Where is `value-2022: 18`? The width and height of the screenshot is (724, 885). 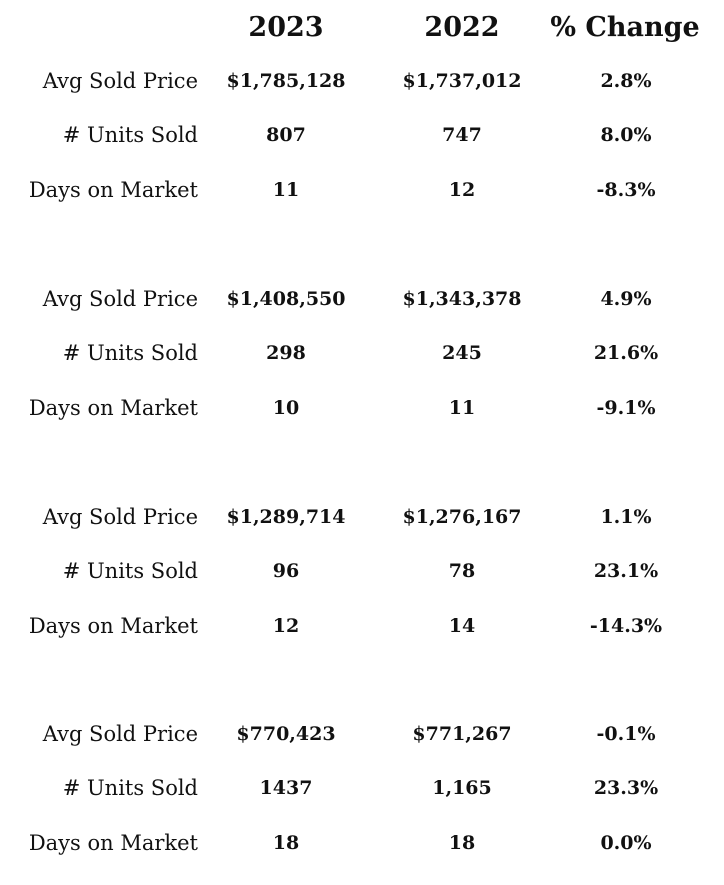 value-2022: 18 is located at coordinates (462, 843).